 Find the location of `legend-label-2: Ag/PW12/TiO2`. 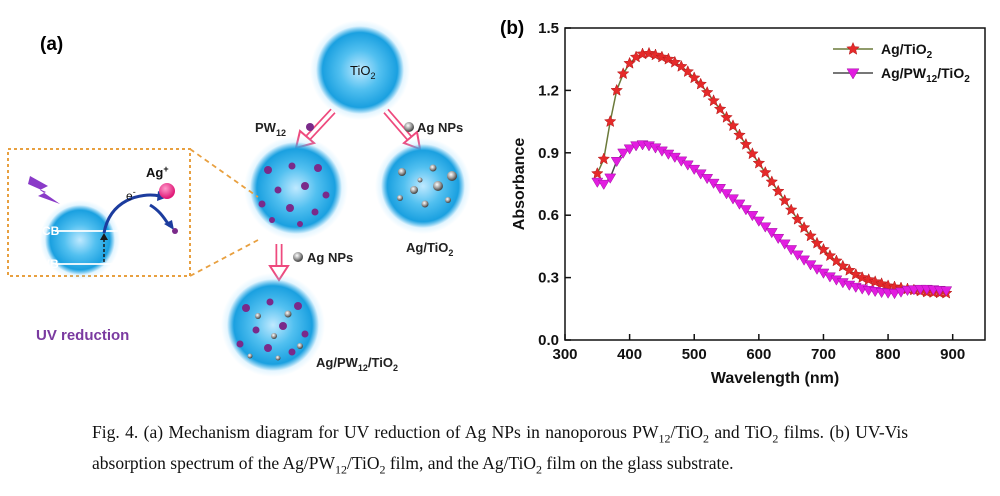

legend-label-2: Ag/PW12/TiO2 is located at coordinates (925, 75).